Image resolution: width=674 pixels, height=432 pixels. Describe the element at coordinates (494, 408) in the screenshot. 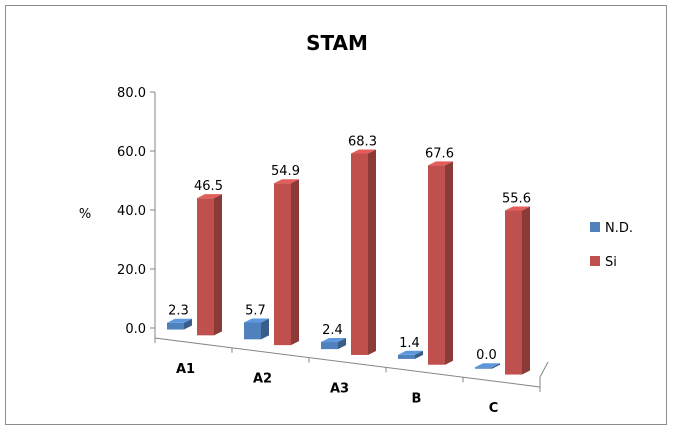

I see `x-tick-label: C` at that location.